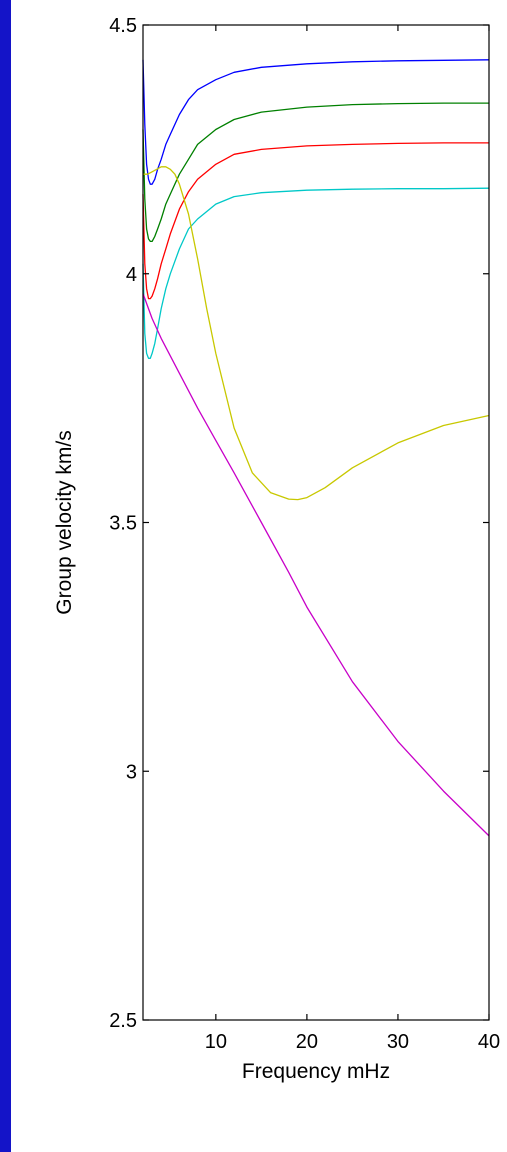 Image resolution: width=507 pixels, height=1152 pixels. What do you see at coordinates (131, 772) in the screenshot?
I see `y-tick-label: 3` at bounding box center [131, 772].